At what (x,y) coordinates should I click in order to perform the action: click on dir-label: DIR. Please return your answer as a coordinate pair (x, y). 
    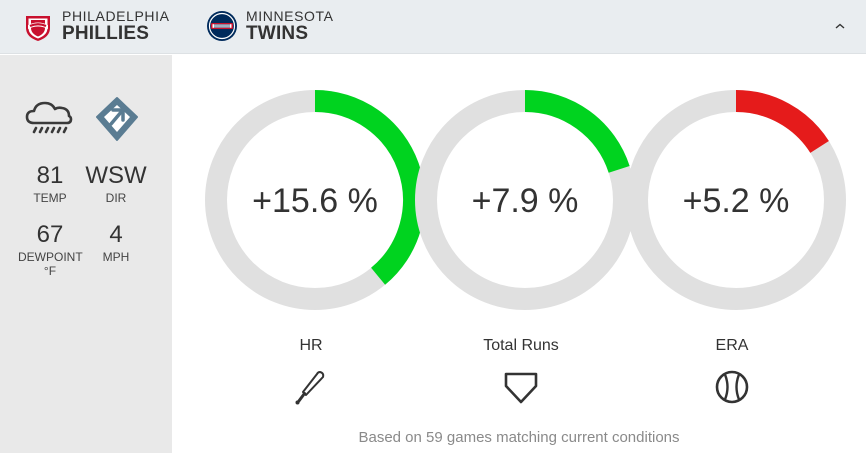
    Looking at the image, I should click on (116, 198).